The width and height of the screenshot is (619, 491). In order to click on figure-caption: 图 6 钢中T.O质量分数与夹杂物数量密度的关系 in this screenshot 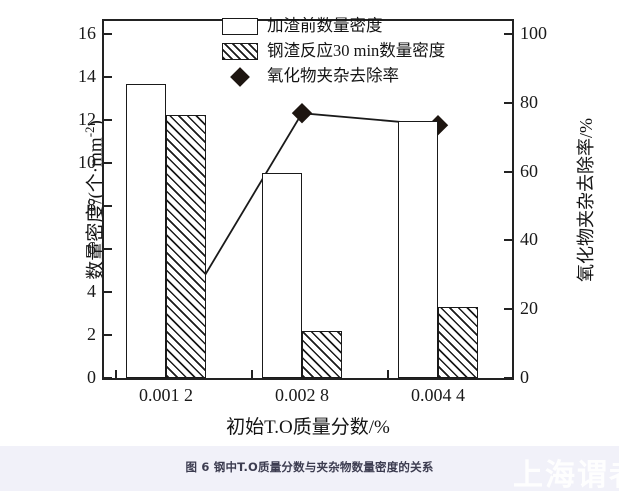, I will do `click(309, 467)`.